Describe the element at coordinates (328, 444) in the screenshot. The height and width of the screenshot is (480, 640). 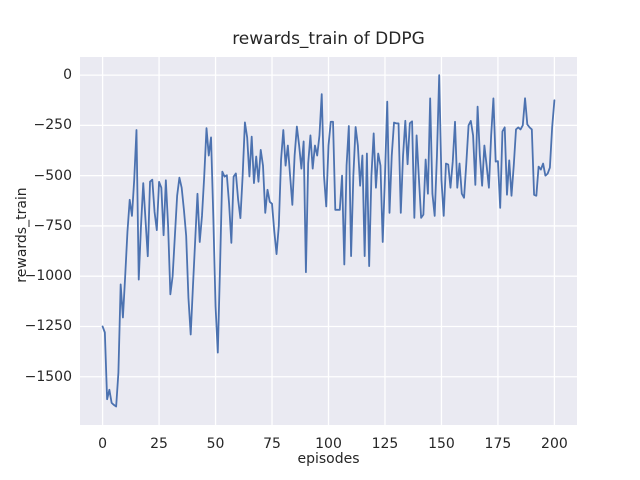
I see `x-tick-label: 100` at that location.